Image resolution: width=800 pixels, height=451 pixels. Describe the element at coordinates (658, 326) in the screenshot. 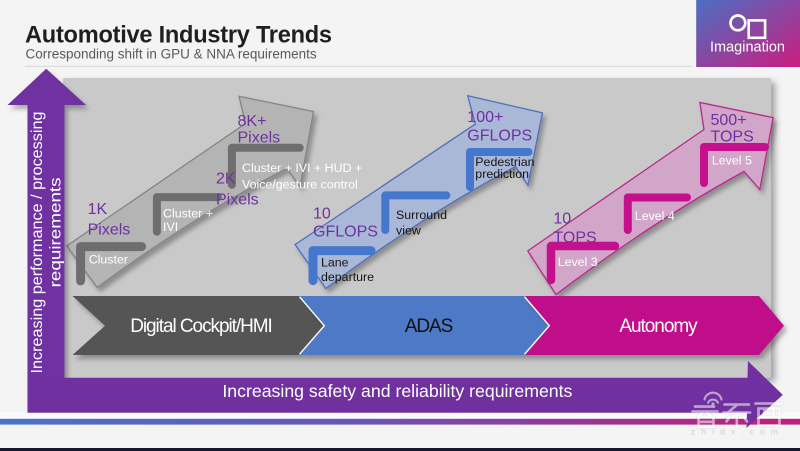

I see `svg-text: Autonomy` at that location.